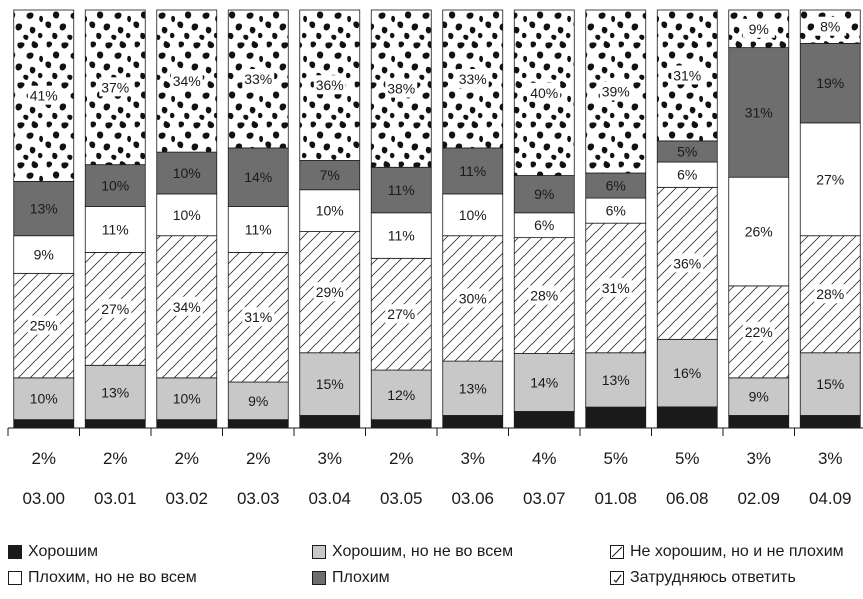  What do you see at coordinates (544, 93) in the screenshot?
I see `data-label: 40%` at bounding box center [544, 93].